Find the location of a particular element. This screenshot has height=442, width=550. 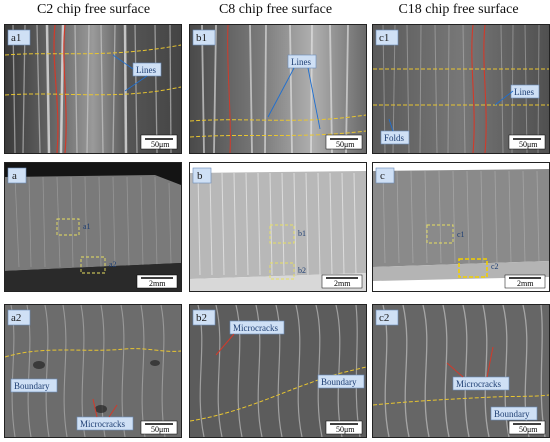

sem-panel-c: c1 c2 c 2mm is located at coordinates (461, 227).